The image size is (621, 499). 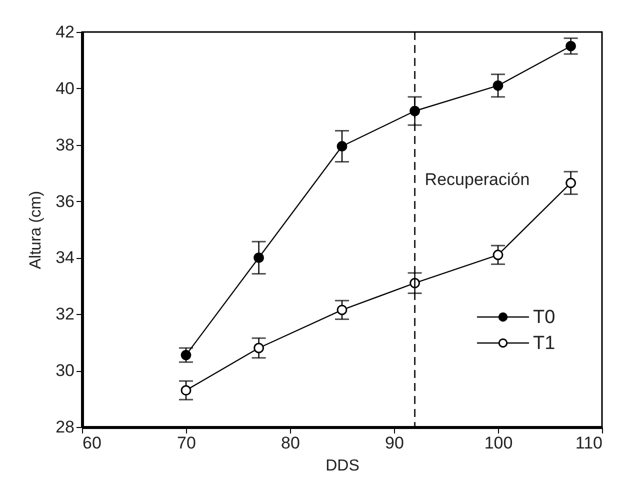 What do you see at coordinates (588, 443) in the screenshot?
I see `x-tick-label: 110` at bounding box center [588, 443].